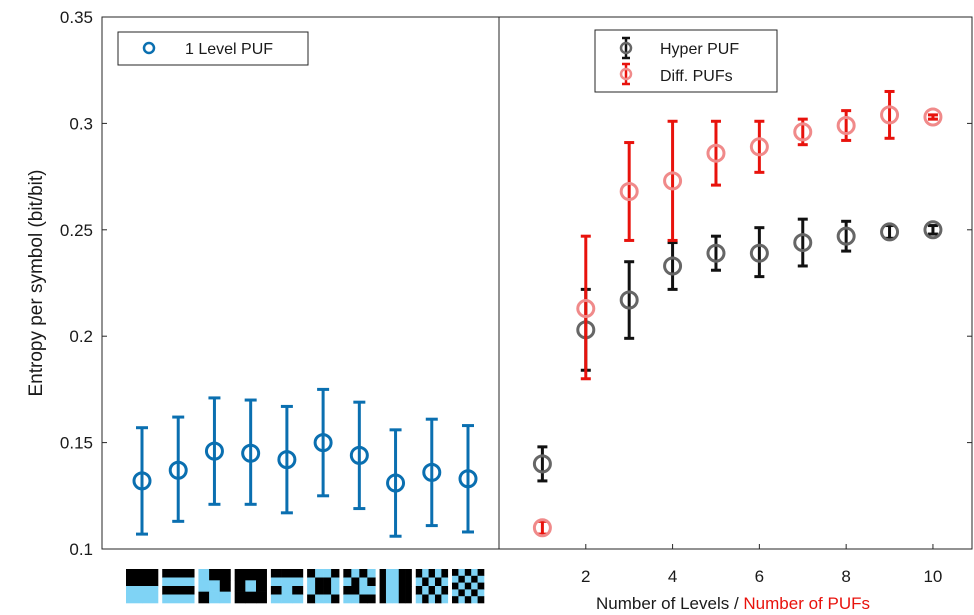 This screenshot has width=974, height=615. What do you see at coordinates (229, 49) in the screenshot?
I see `legend-label-1-level-puf: 1 Level PUF` at bounding box center [229, 49].